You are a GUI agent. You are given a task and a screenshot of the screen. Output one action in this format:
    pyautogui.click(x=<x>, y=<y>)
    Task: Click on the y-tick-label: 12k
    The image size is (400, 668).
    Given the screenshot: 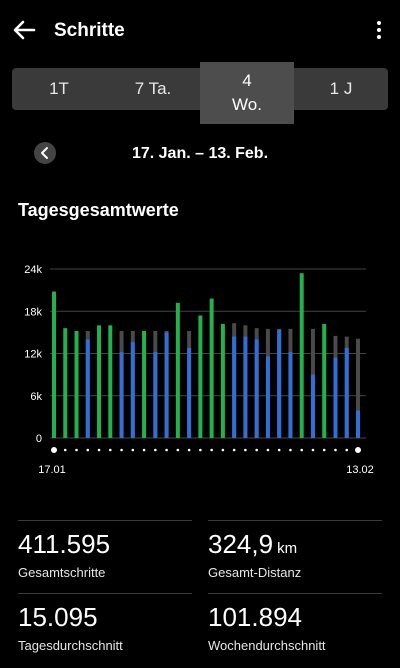 What is the action you would take?
    pyautogui.click(x=33, y=355)
    